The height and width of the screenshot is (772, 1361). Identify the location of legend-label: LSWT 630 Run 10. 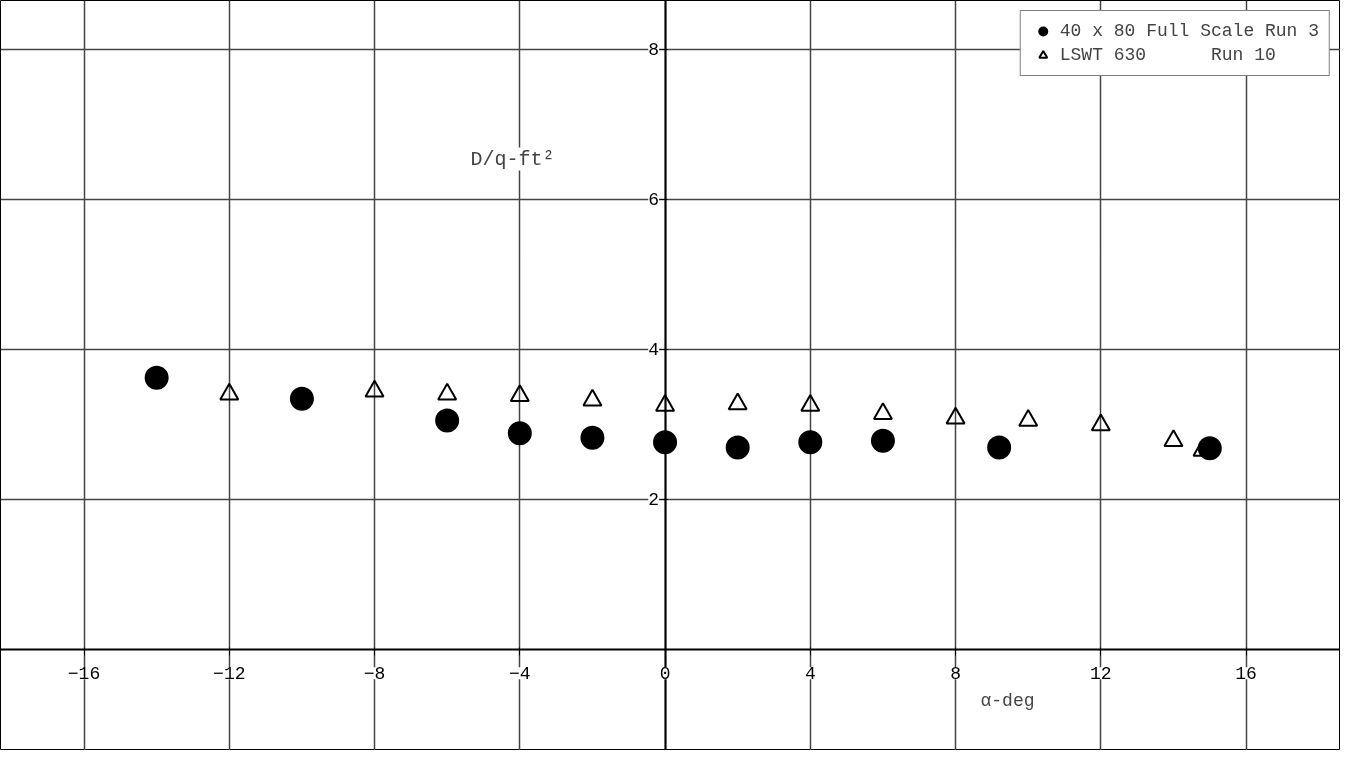
(1167, 55).